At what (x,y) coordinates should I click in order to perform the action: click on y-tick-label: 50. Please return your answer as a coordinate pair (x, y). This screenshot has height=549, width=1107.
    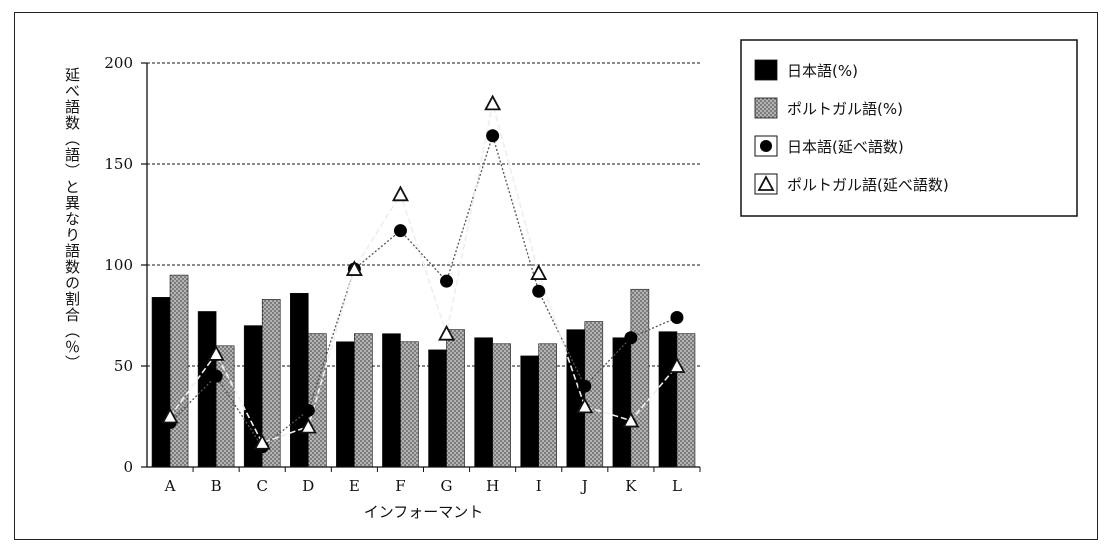
    Looking at the image, I should click on (123, 366).